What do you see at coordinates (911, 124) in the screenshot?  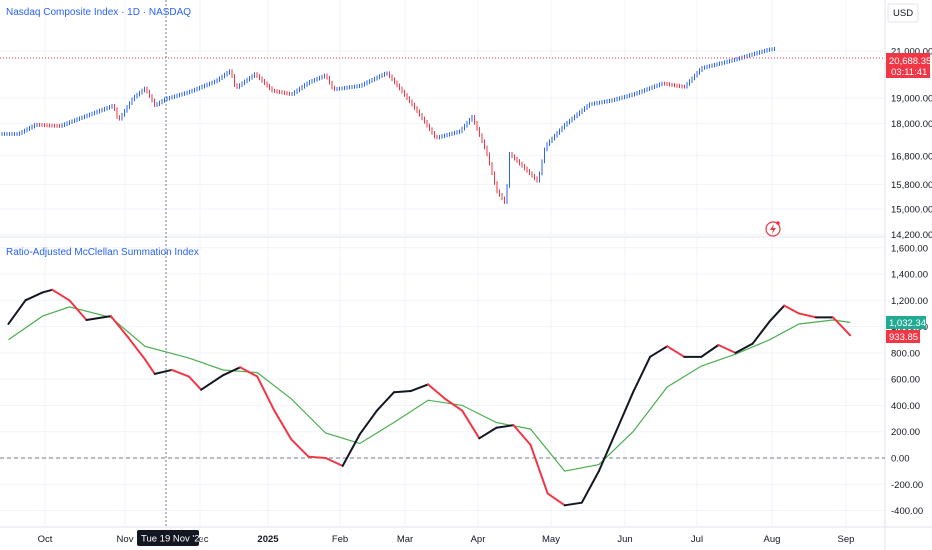 I see `price-tick-label: 18,000.00` at bounding box center [911, 124].